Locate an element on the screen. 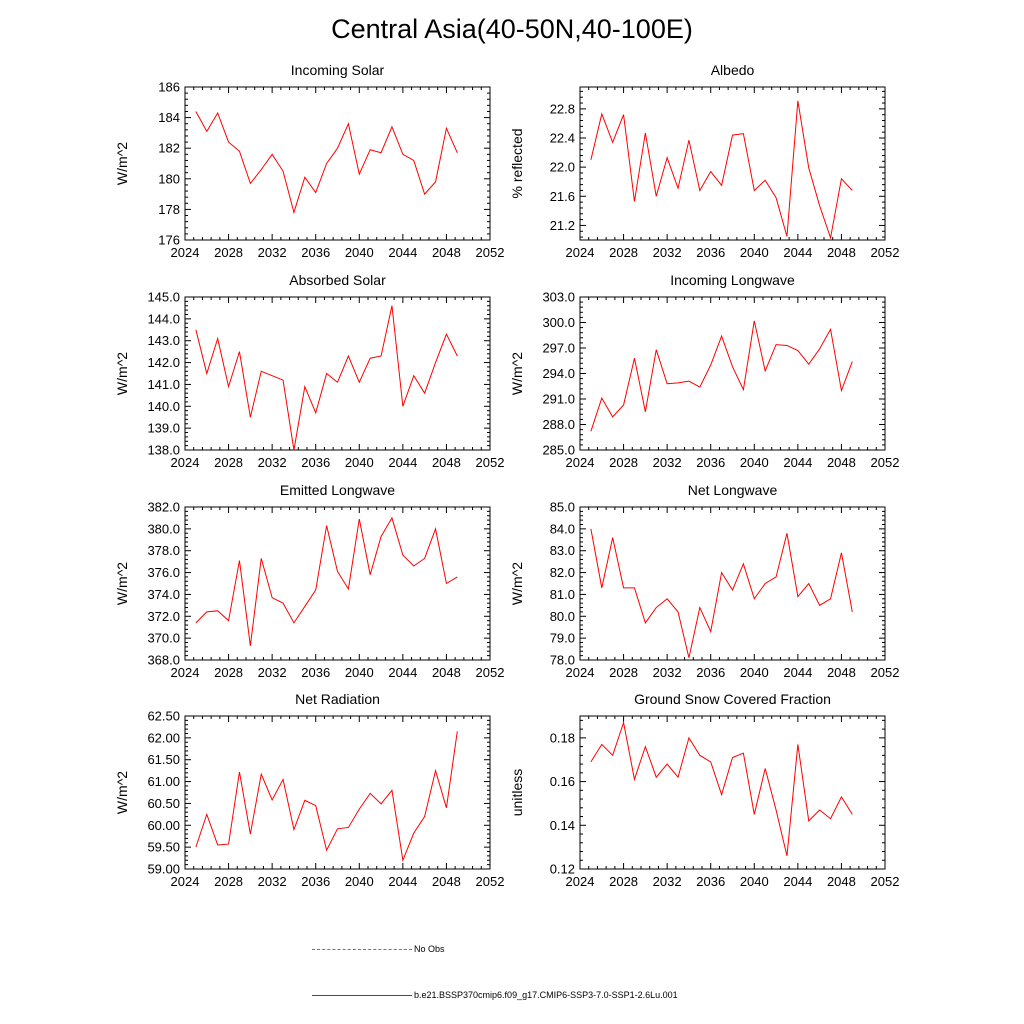  y-tick-label: 0.18 is located at coordinates (562, 737).